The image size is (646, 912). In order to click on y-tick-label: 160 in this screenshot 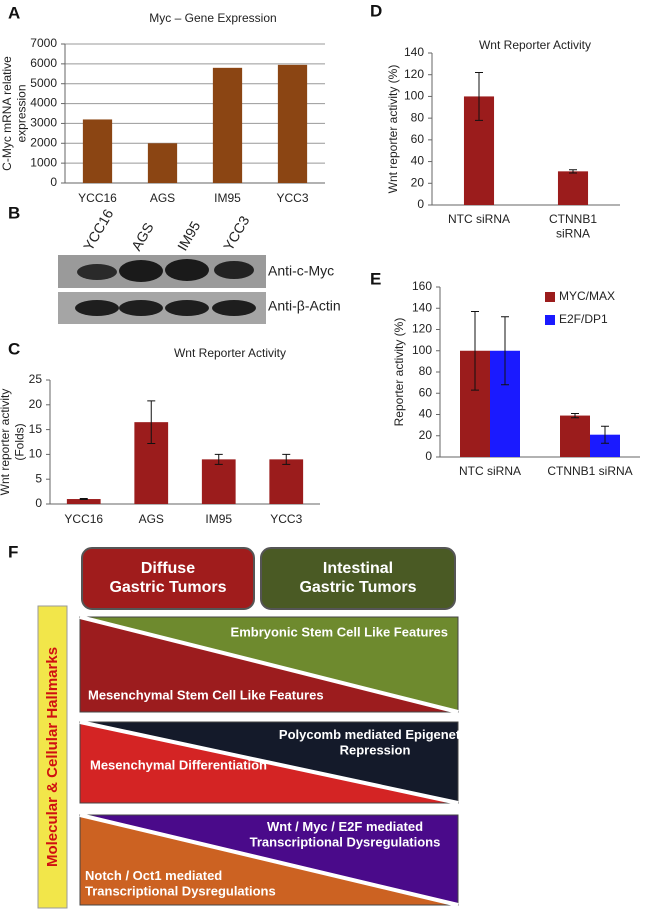, I will do `click(422, 286)`.